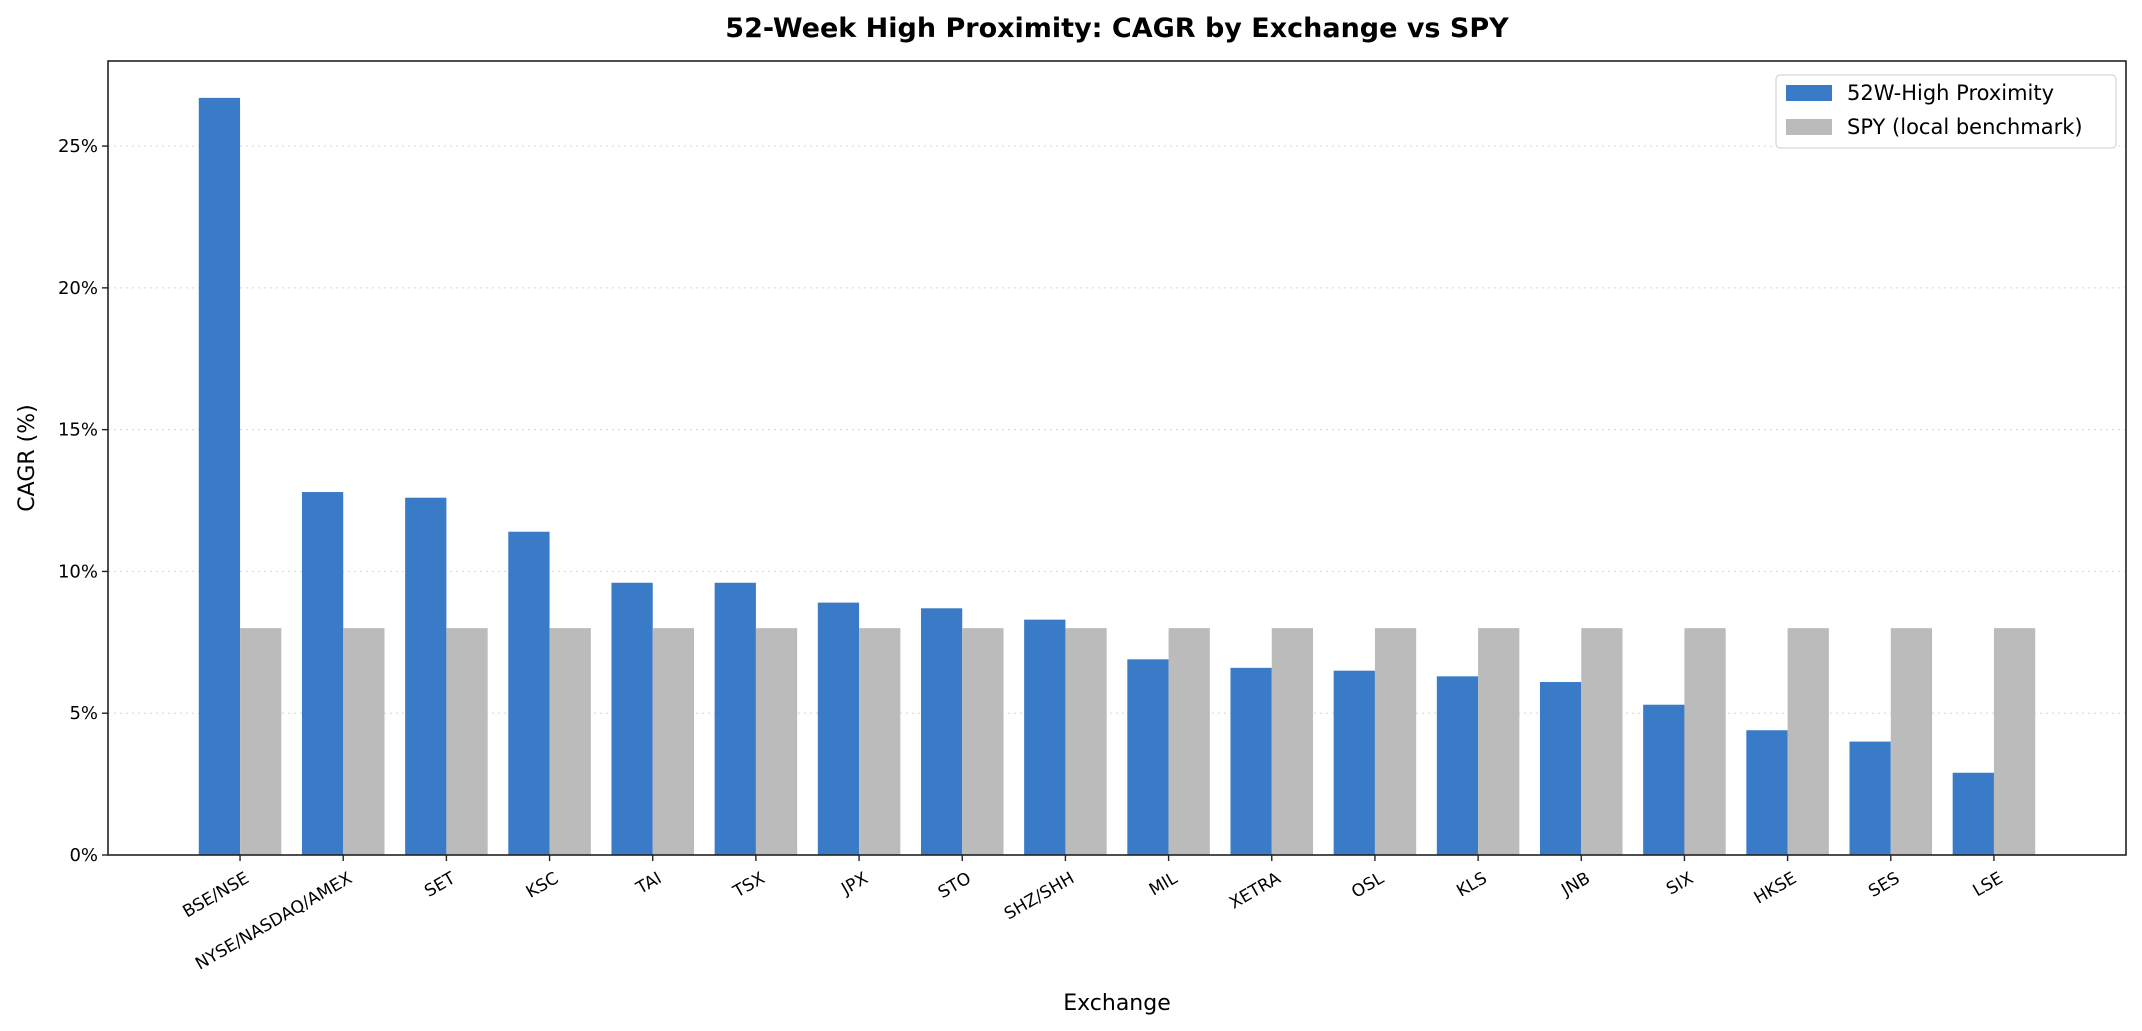 This screenshot has width=2142, height=1031. I want to click on bar-spy-tsx, so click(776, 741).